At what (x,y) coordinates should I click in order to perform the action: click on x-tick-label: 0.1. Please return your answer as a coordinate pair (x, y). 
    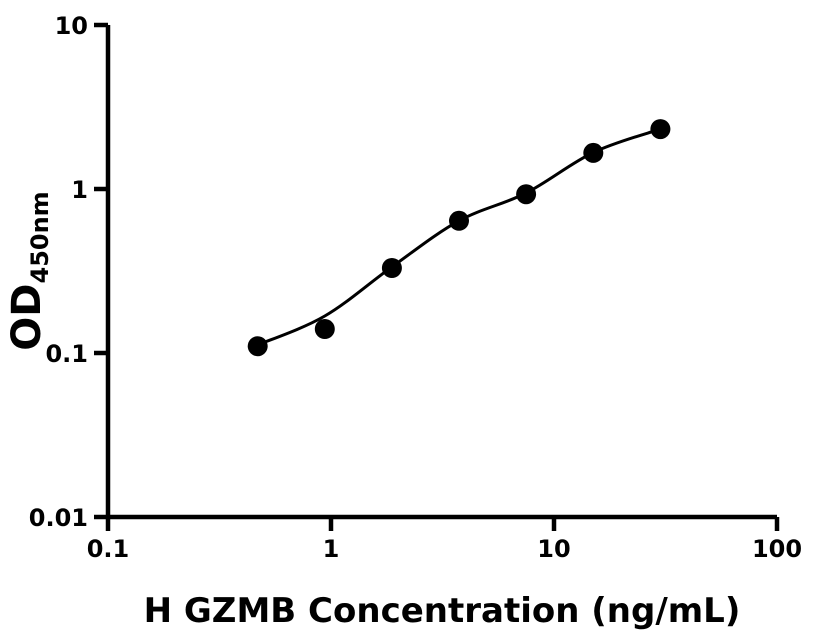
    Looking at the image, I should click on (108, 549).